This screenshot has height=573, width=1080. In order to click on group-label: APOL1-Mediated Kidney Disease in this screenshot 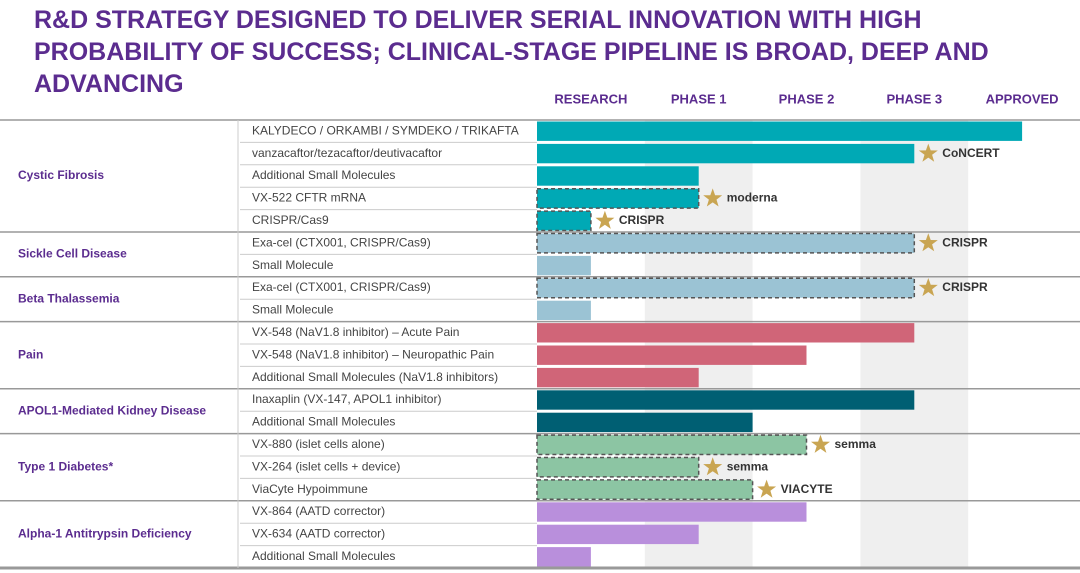, I will do `click(112, 410)`.